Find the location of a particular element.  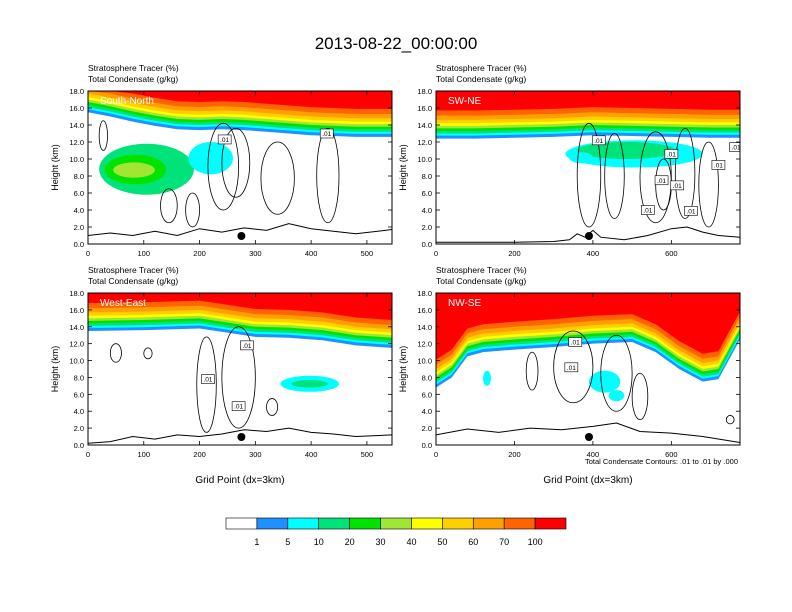

colorbar-label: 10 is located at coordinates (319, 542).